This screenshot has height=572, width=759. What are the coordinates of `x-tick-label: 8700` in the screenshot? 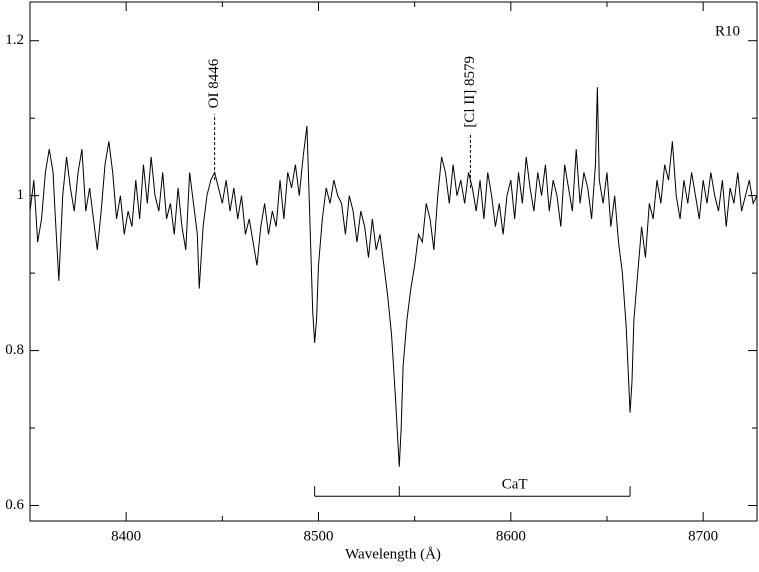 It's located at (703, 536).